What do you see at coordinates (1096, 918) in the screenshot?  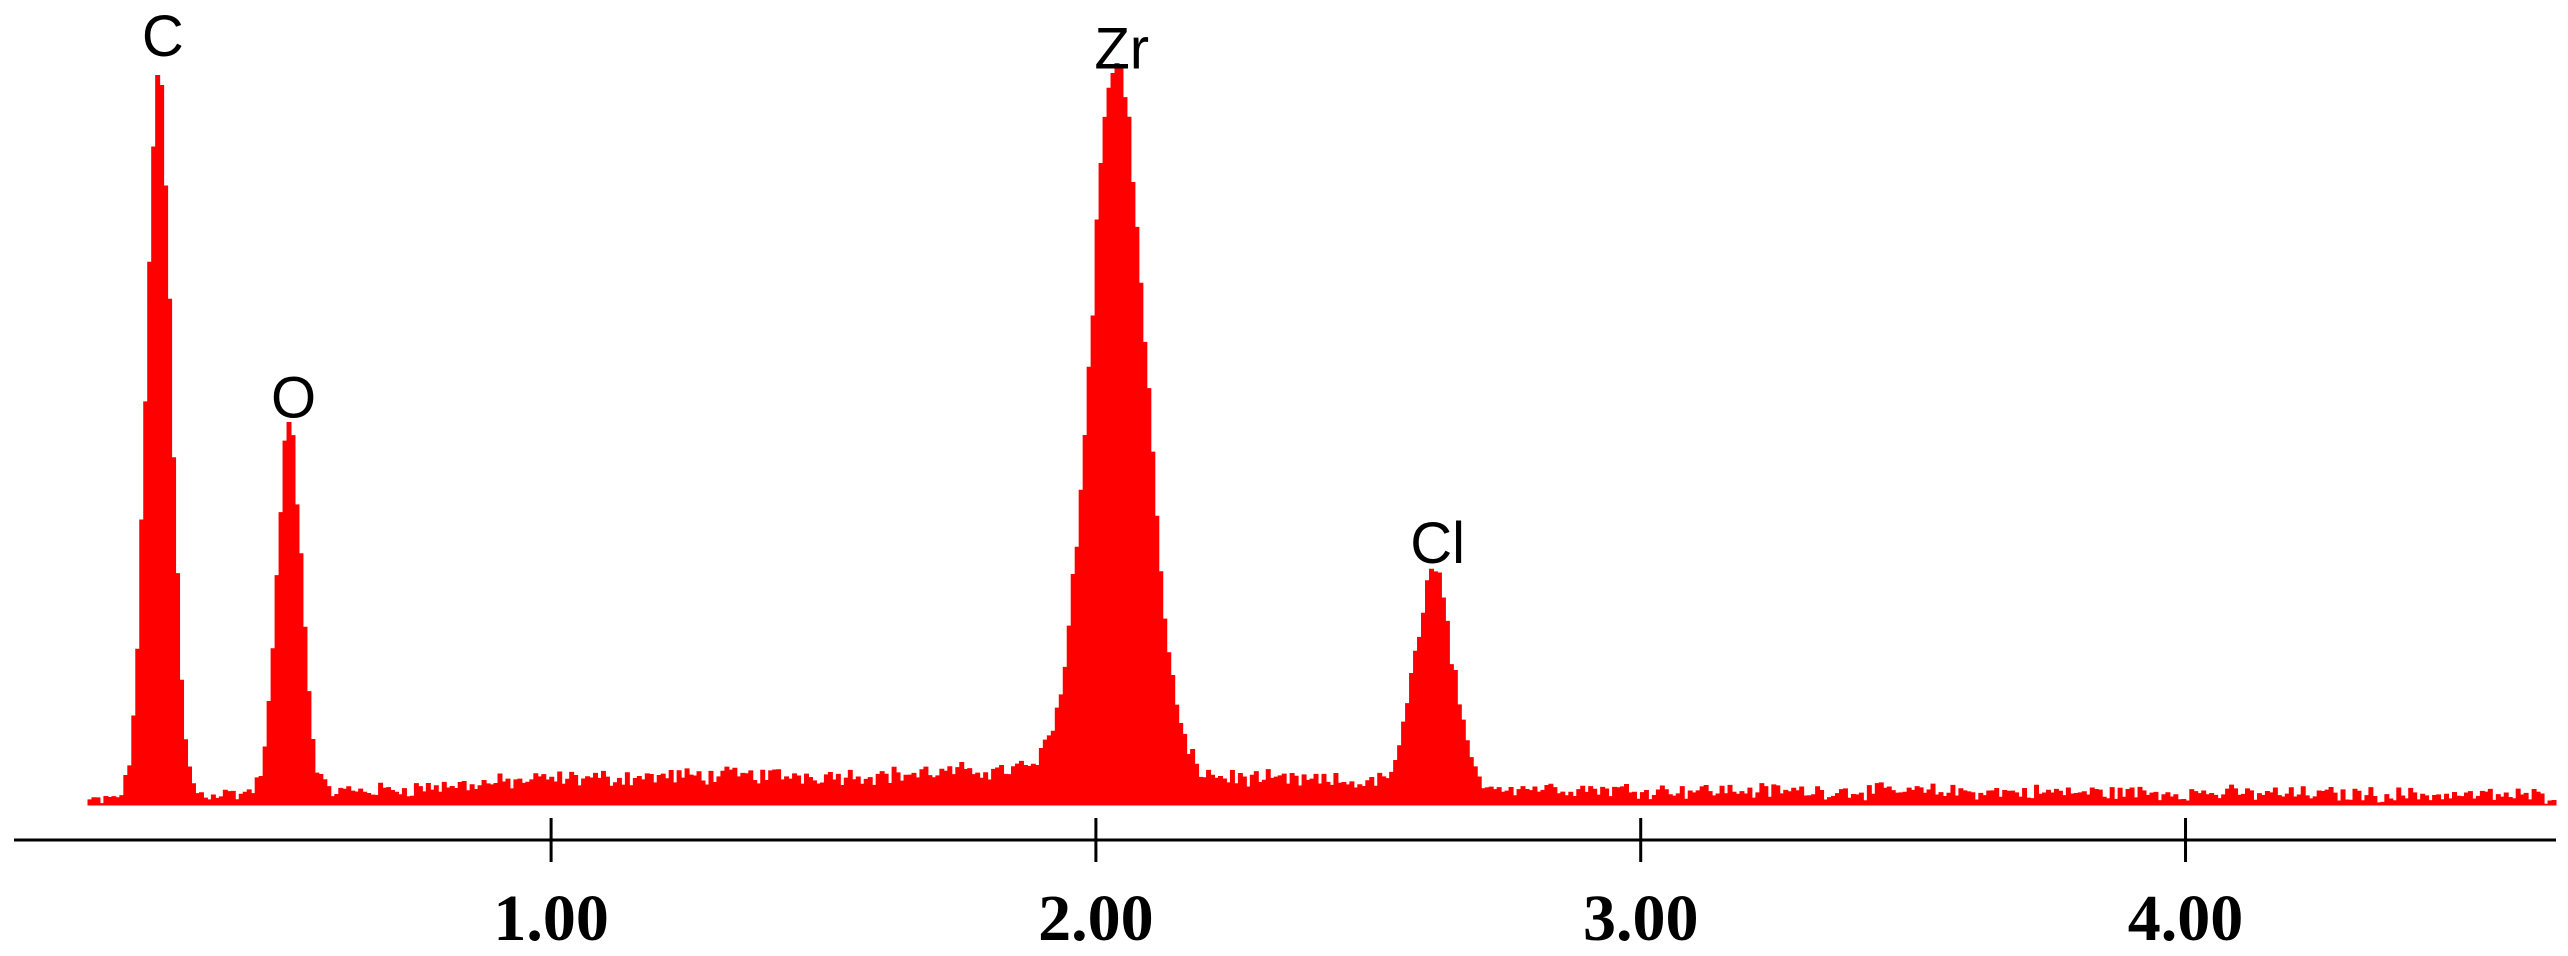 I see `x-tick-label: 2.00` at bounding box center [1096, 918].